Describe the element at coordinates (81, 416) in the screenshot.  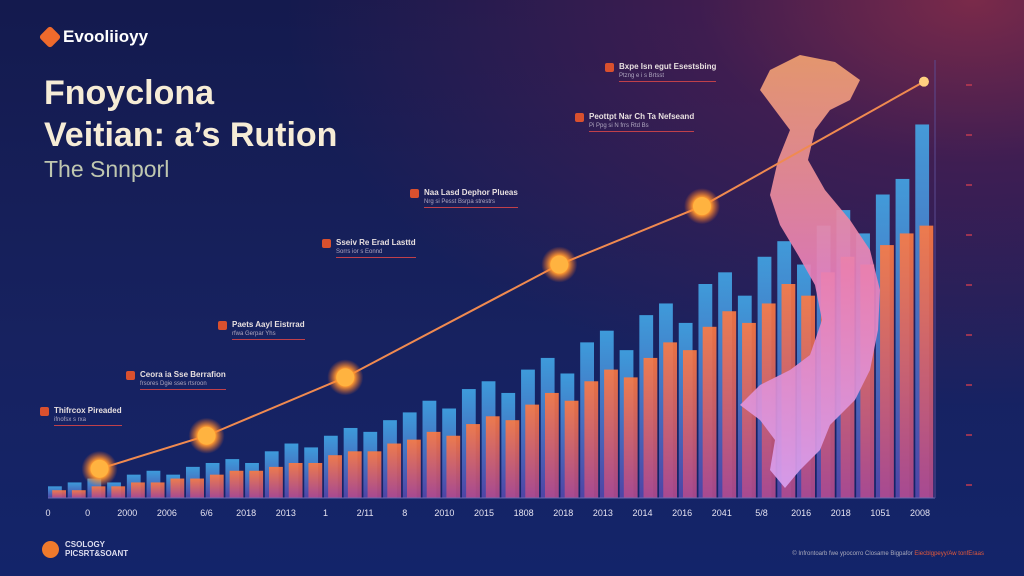
I see `annotation: Thifrcox Pireaded ifnofsx s rxa` at that location.